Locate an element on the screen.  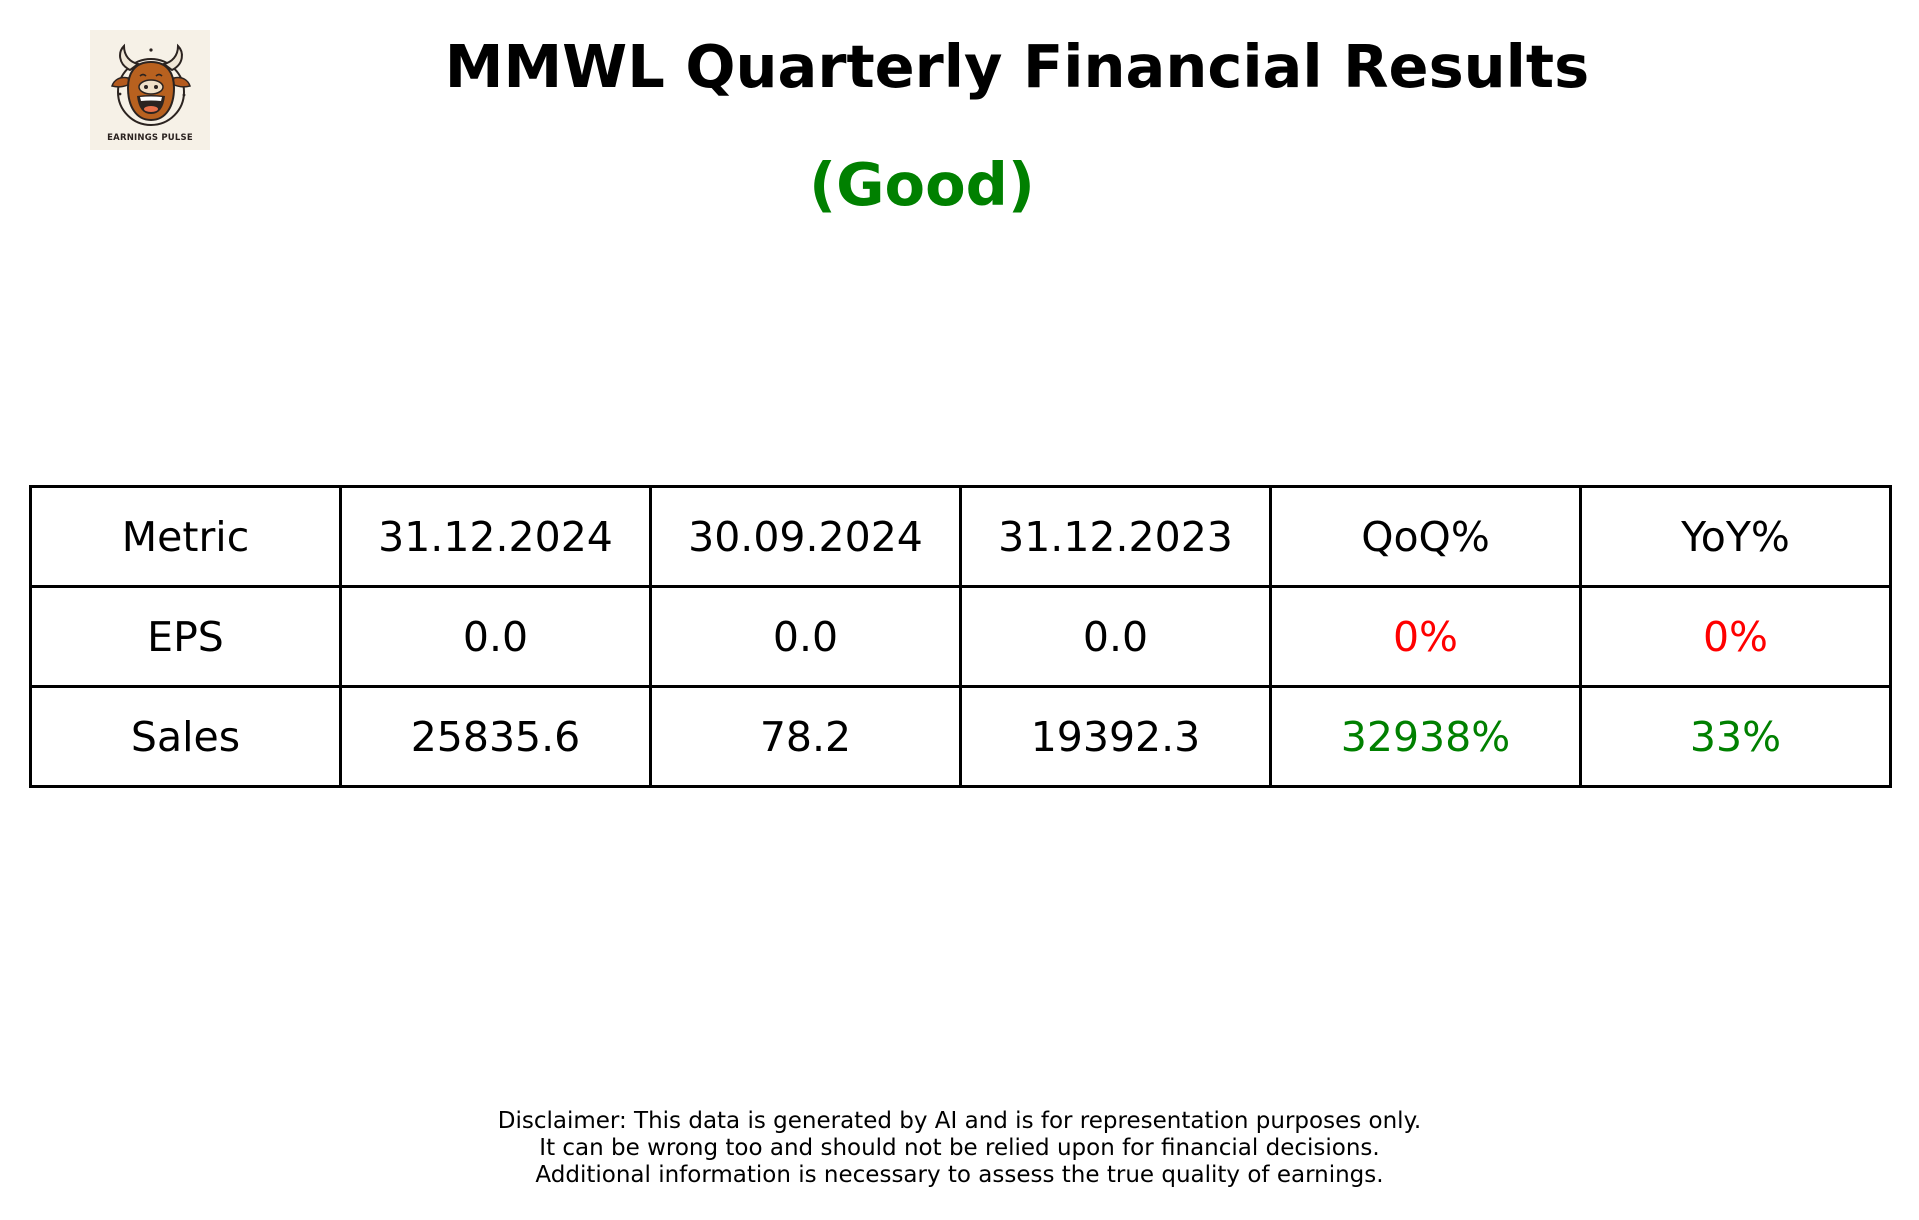
year-ago-quarter-value: 0.0 is located at coordinates (1115, 636).